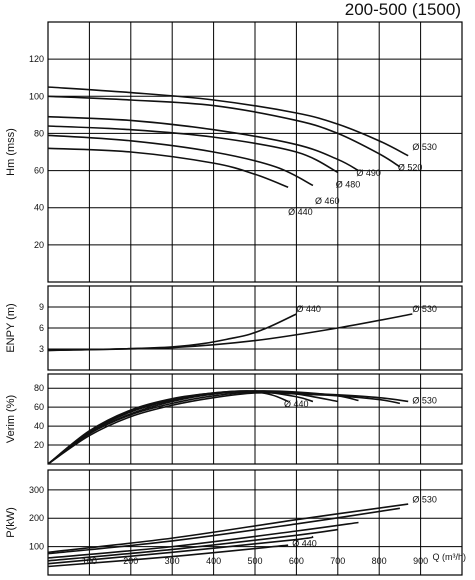 The height and width of the screenshot is (580, 475). I want to click on x-tick-label: 100, so click(89, 561).